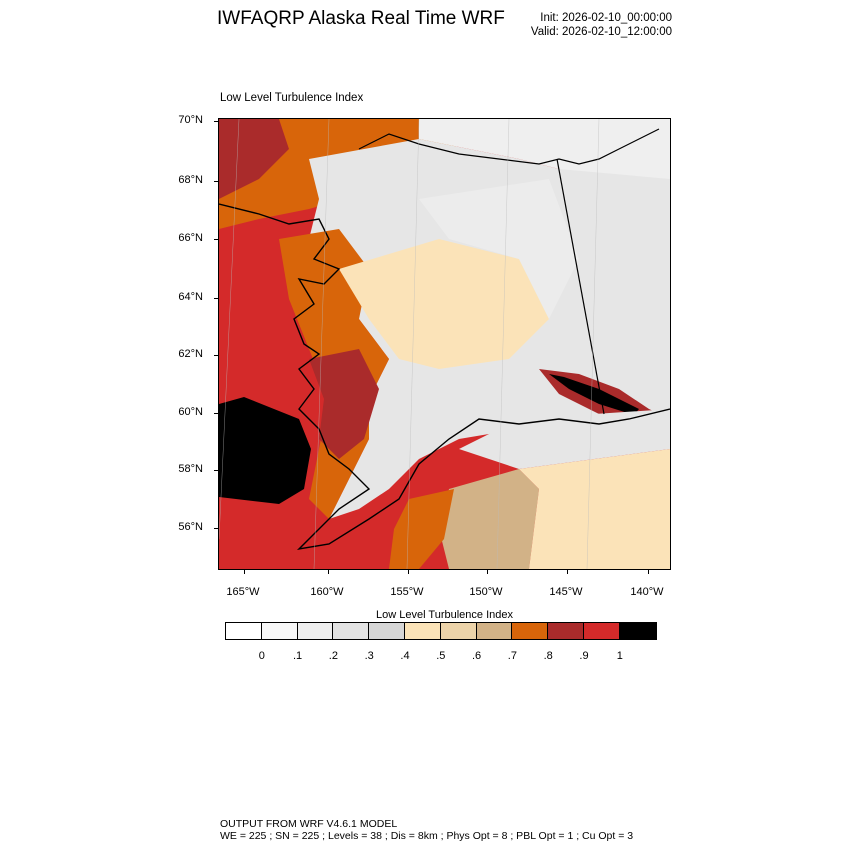 This screenshot has height=850, width=850. I want to click on land-north-grey, so click(544, 149).